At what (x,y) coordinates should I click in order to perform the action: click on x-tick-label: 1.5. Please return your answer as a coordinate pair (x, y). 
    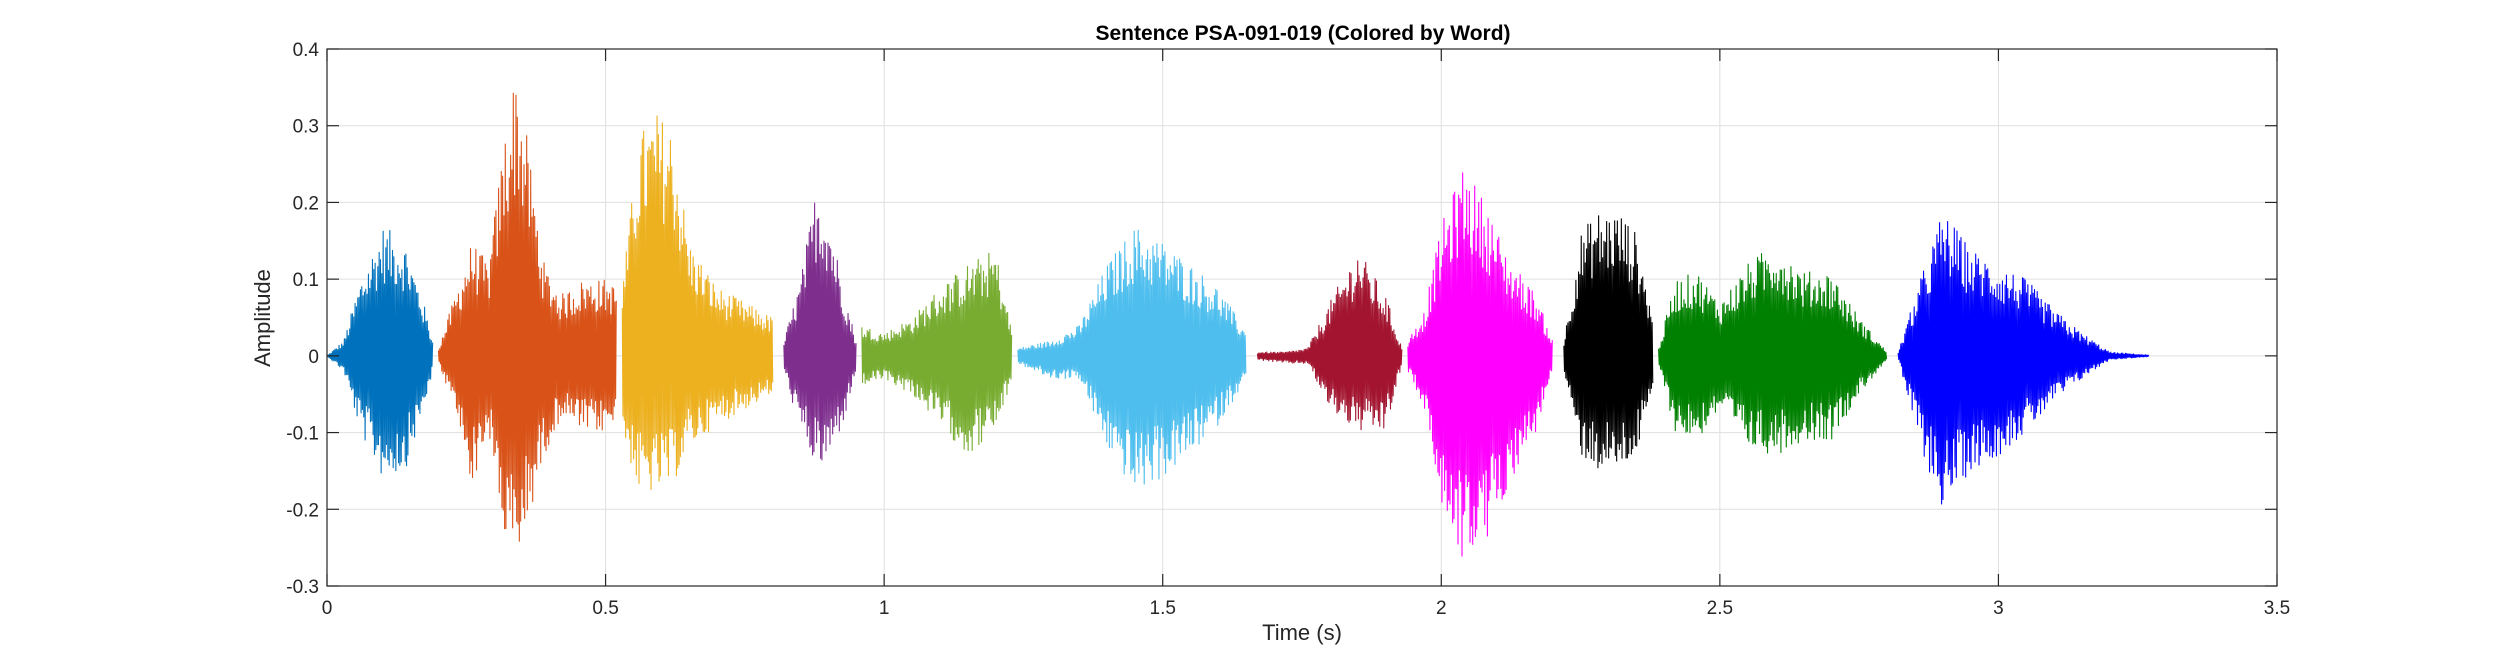
    Looking at the image, I should click on (1163, 608).